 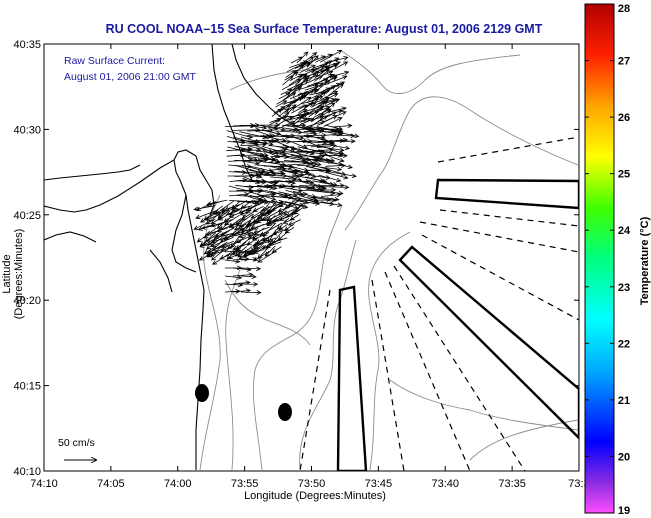 I want to click on colorbar-tick-label: 25, so click(x=624, y=175).